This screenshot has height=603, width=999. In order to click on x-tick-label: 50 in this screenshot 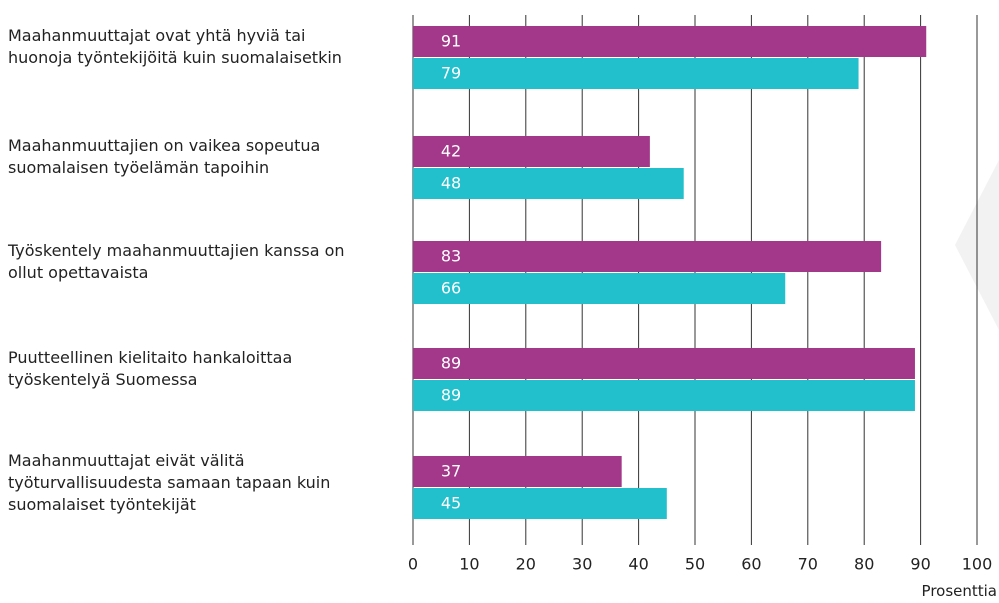, I will do `click(695, 564)`.